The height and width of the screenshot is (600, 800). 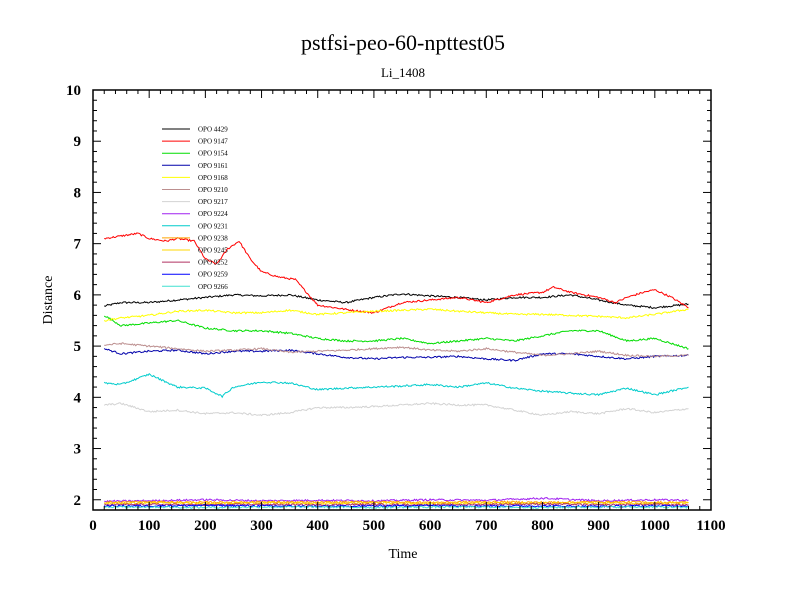 What do you see at coordinates (195, 130) in the screenshot?
I see `legend-entry: OPO 4429` at bounding box center [195, 130].